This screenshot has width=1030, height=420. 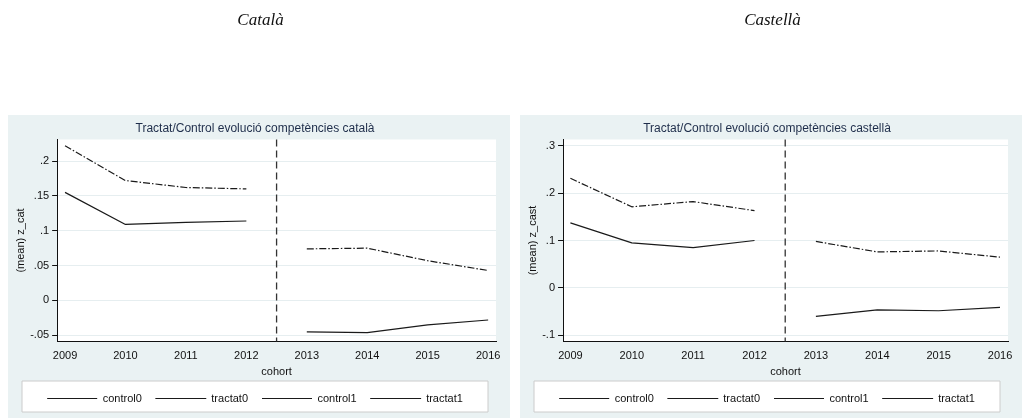 I want to click on chart-subtitle: Tractat/Control evolució competències castellà, so click(x=767, y=127).